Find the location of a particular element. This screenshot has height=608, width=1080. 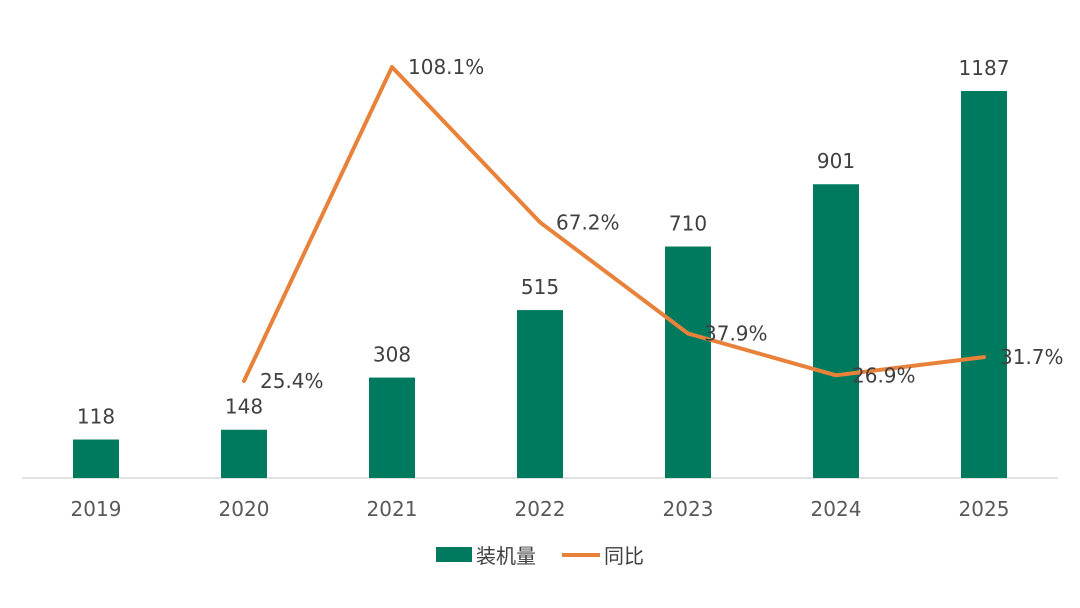

x-tick-2021: 2021 is located at coordinates (392, 509).